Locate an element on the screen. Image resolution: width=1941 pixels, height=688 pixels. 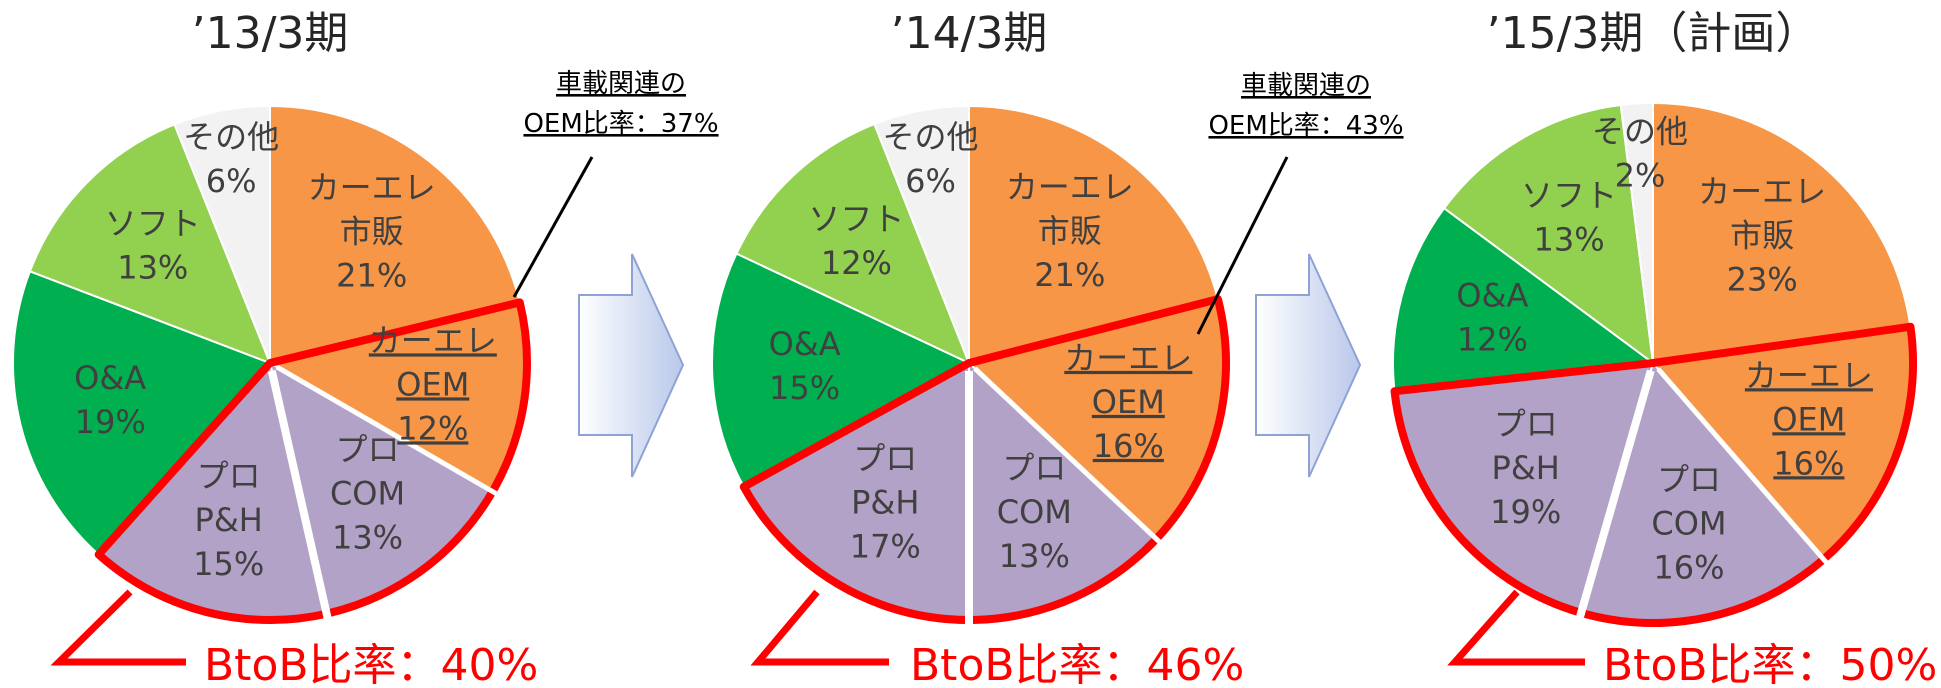
callout: BtoB比率：40% is located at coordinates (371, 664).